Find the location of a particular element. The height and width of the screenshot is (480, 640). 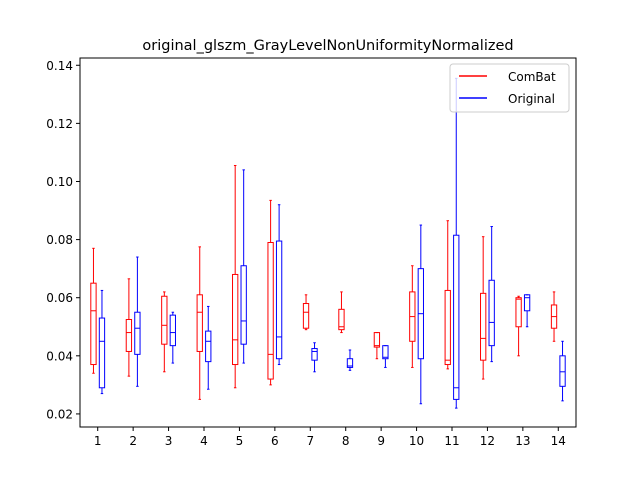

x-tick-label: 7 is located at coordinates (310, 441).